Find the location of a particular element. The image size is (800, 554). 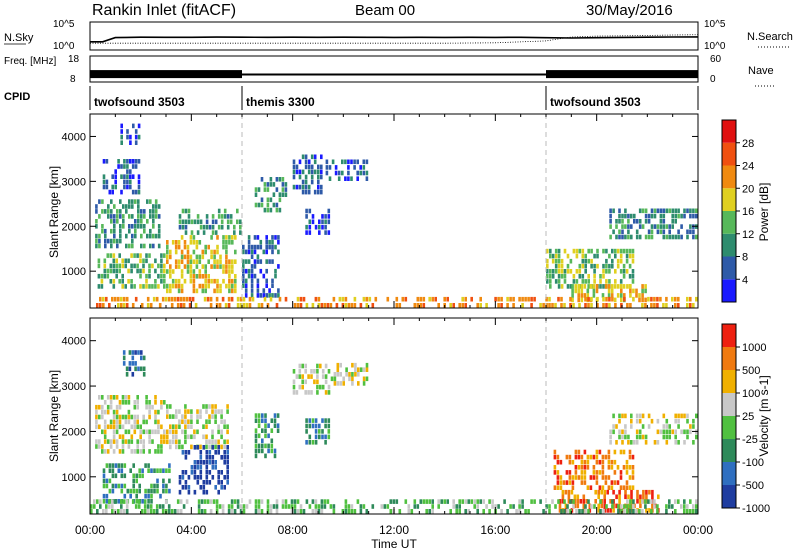

ytick-label: 2000 is located at coordinates (74, 432).